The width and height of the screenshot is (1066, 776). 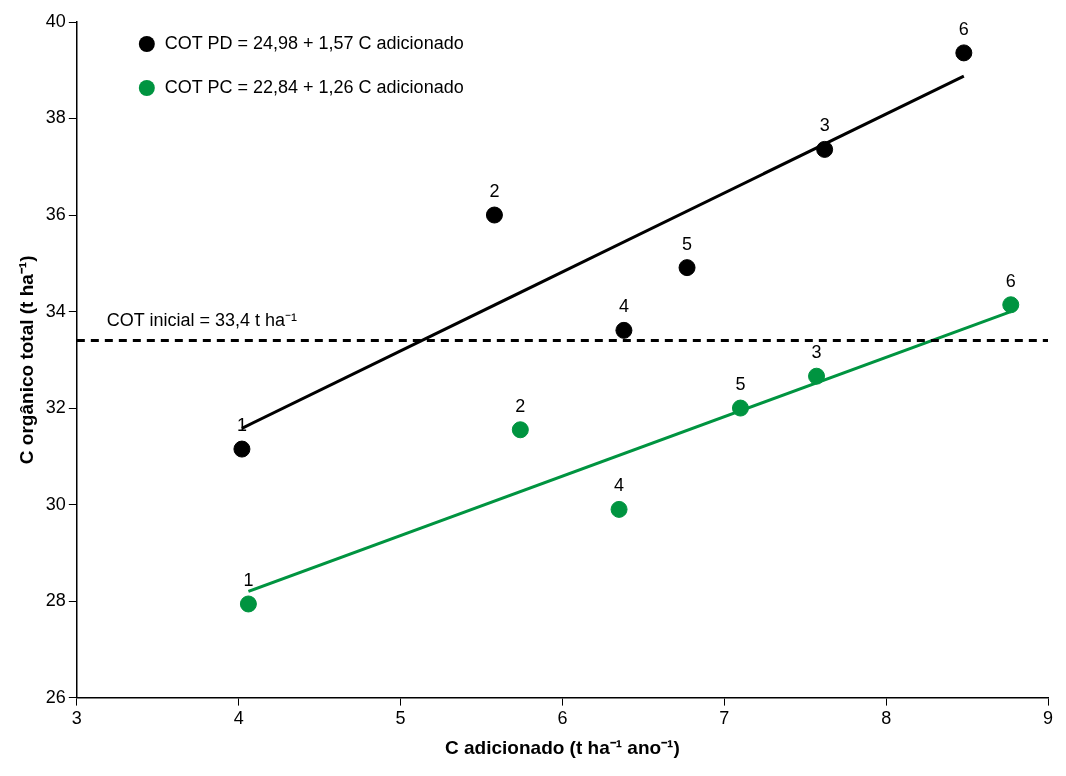 What do you see at coordinates (55, 503) in the screenshot?
I see `y-tick-label: 30` at bounding box center [55, 503].